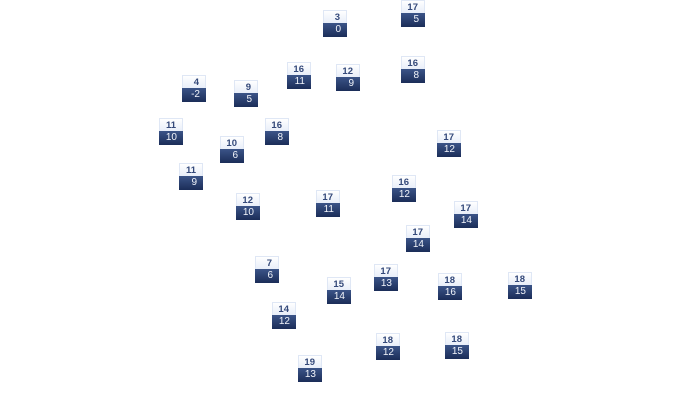 Image resolution: width=700 pixels, height=410 pixels. I want to click on value-tile: 15 14, so click(339, 291).